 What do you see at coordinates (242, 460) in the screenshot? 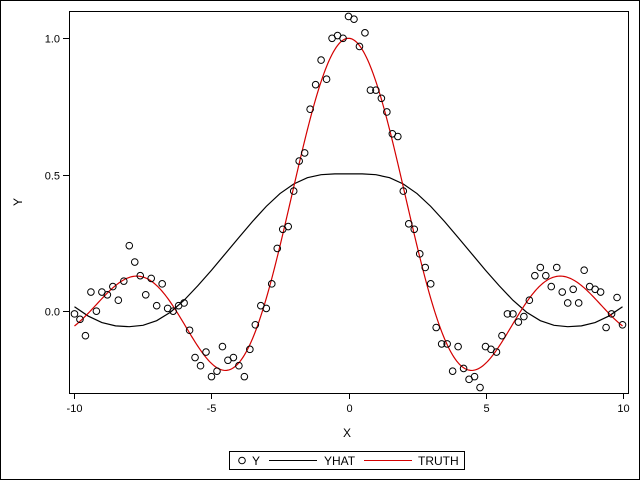
I see `legend-y-marker` at bounding box center [242, 460].